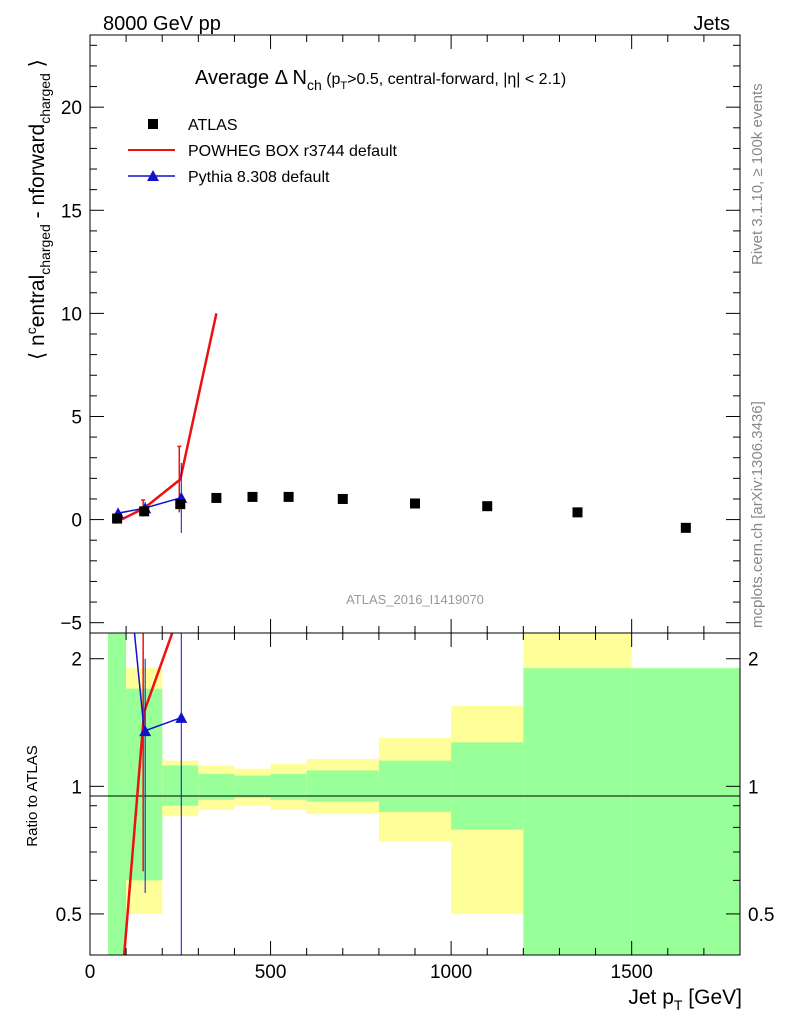 Image resolution: width=786 pixels, height=1024 pixels. I want to click on title-cond: (p, so click(331, 79).